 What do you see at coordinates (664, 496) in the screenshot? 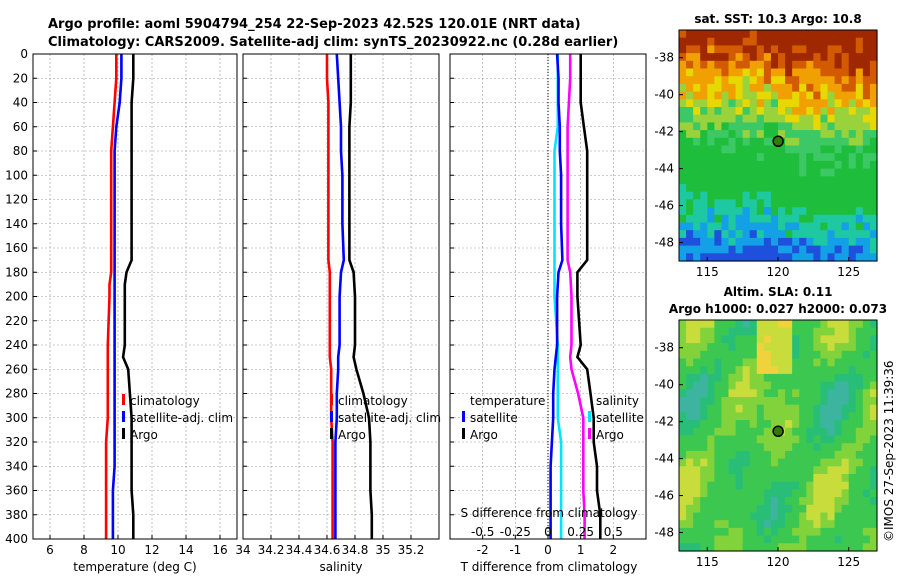
I see `y-tick-label: -46` at bounding box center [664, 496].